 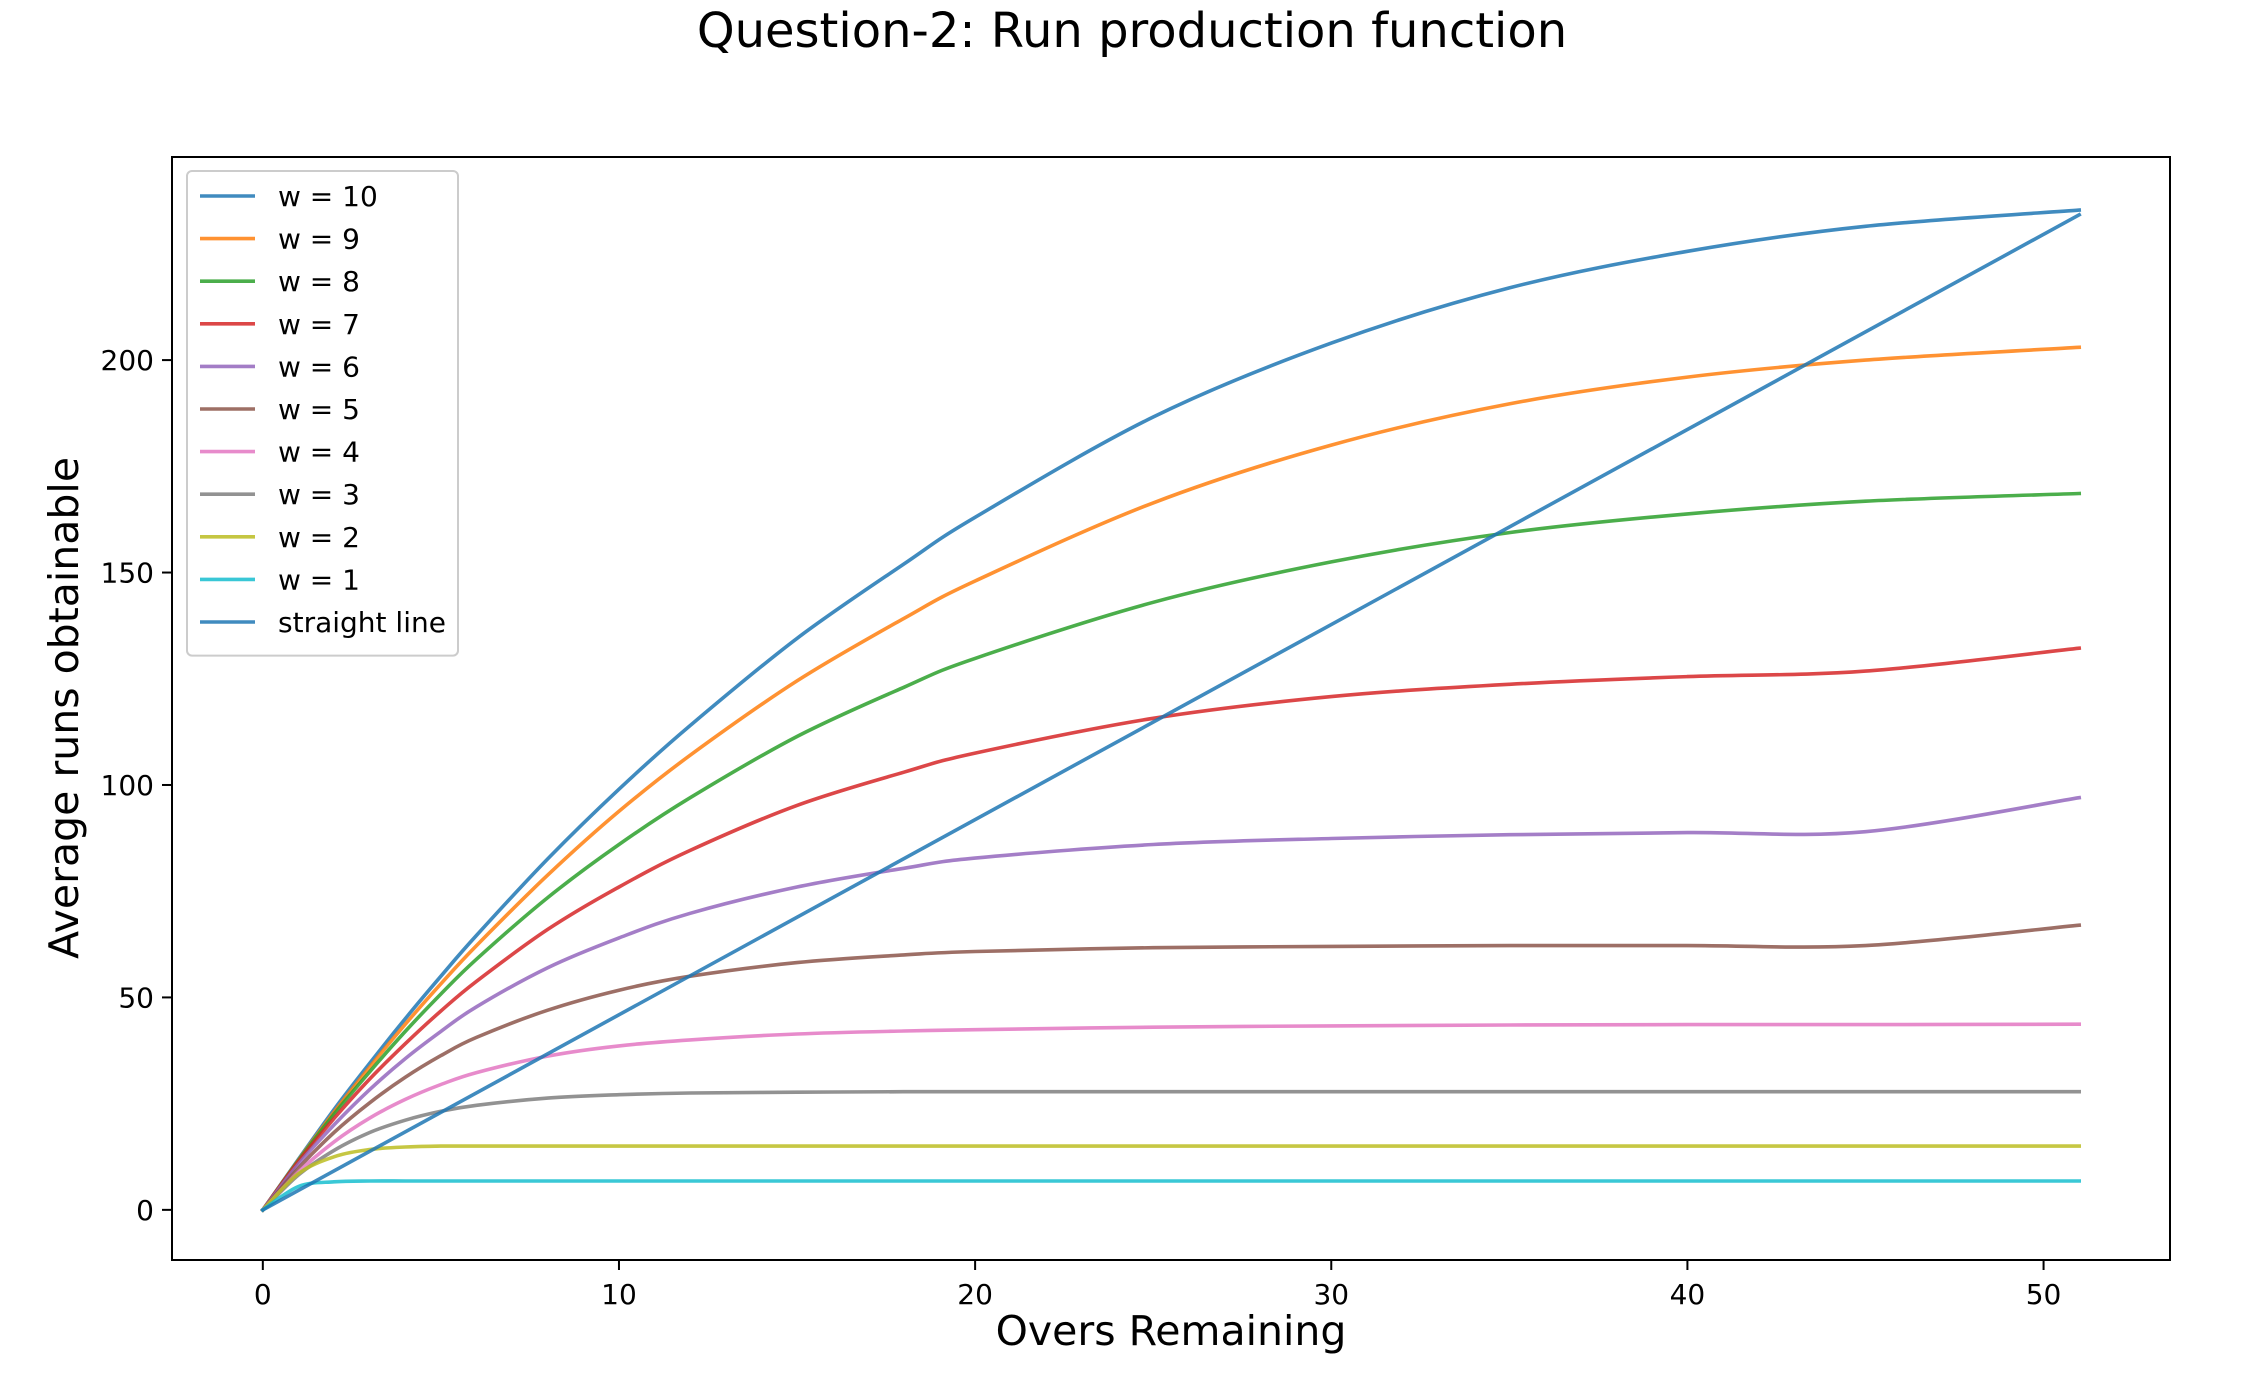 I want to click on x-axis-ticks: 0 10 20 30 40 50, so click(x=1157, y=1285).